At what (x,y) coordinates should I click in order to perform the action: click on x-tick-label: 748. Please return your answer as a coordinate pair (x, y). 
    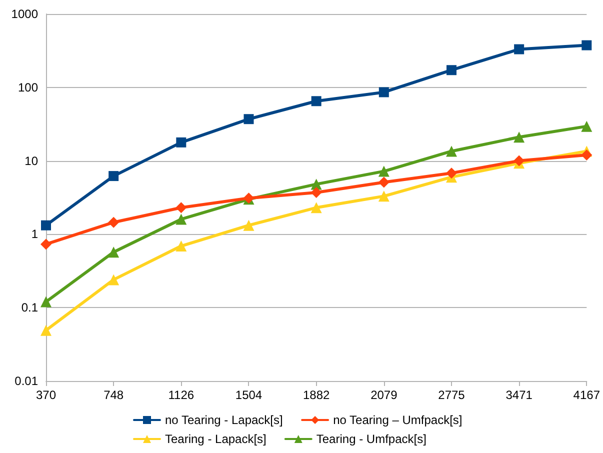
    Looking at the image, I should click on (114, 395).